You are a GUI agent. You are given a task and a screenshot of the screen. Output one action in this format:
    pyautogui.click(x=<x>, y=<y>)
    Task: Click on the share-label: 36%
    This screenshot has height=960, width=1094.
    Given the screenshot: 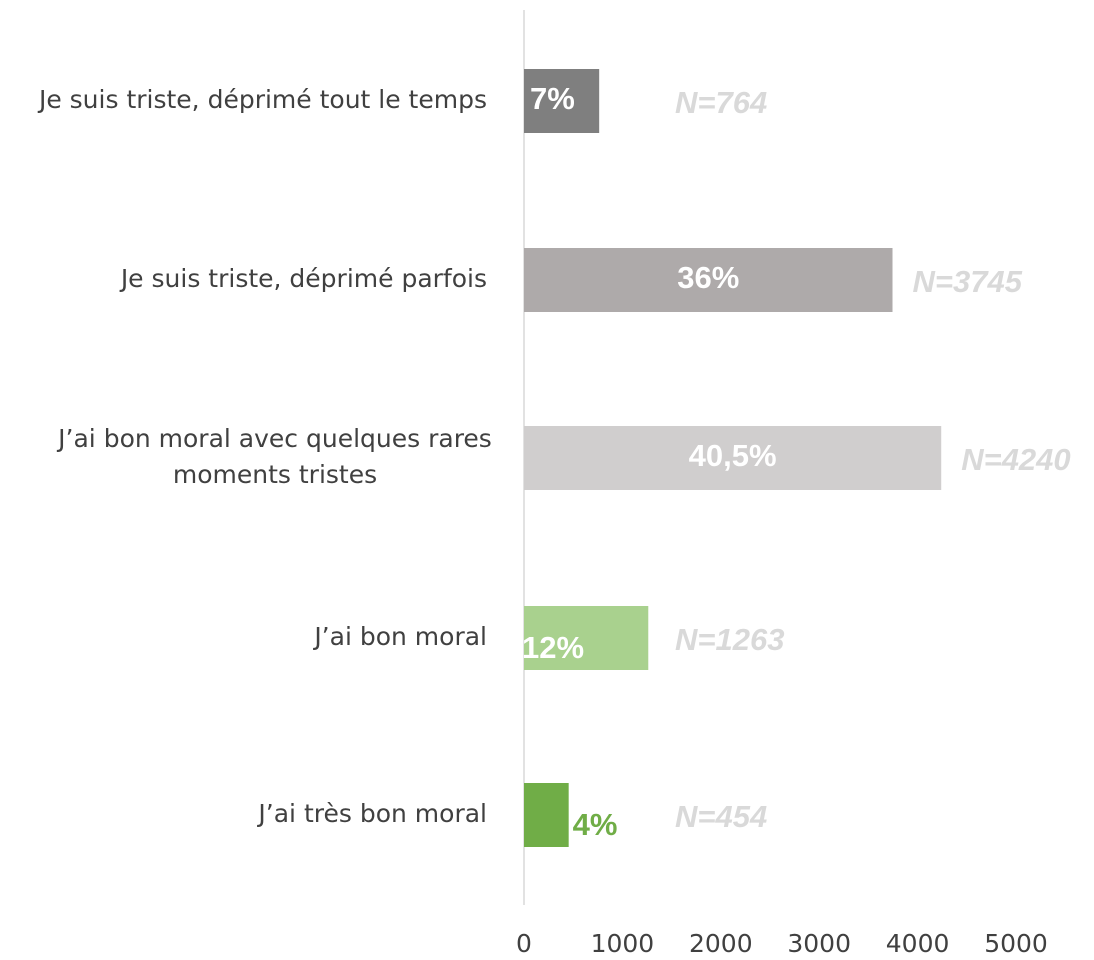 What is the action you would take?
    pyautogui.click(x=708, y=277)
    